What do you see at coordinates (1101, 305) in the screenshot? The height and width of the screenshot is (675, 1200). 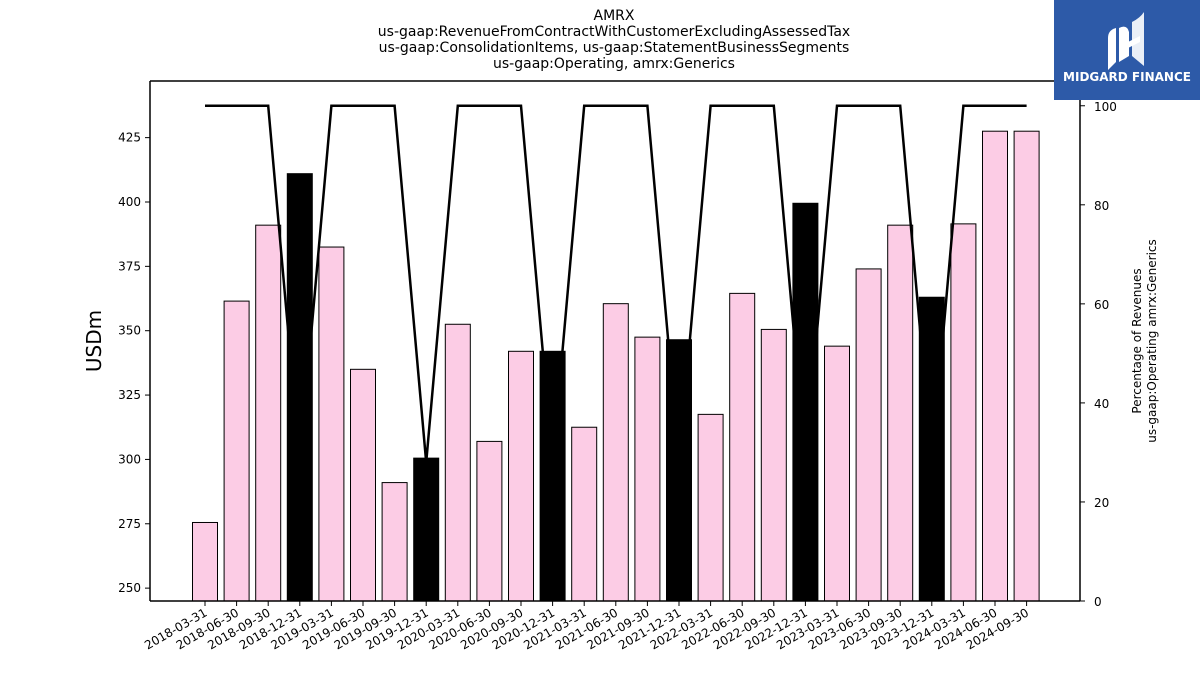 I see `y2-tick-label: 60` at bounding box center [1101, 305].